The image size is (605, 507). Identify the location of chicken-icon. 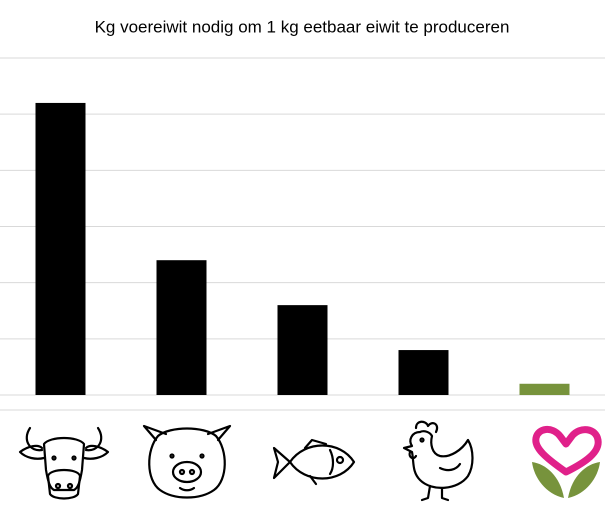
(438, 461).